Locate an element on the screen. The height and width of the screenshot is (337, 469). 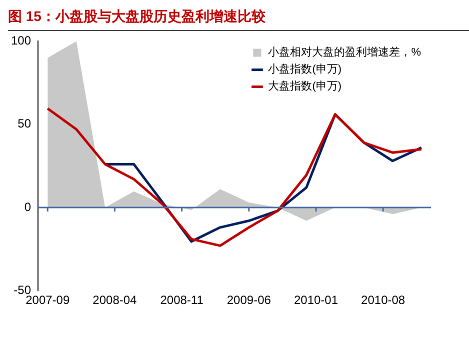
legend-label: 小盘相对大盘的盈利增速差，% is located at coordinates (345, 52).